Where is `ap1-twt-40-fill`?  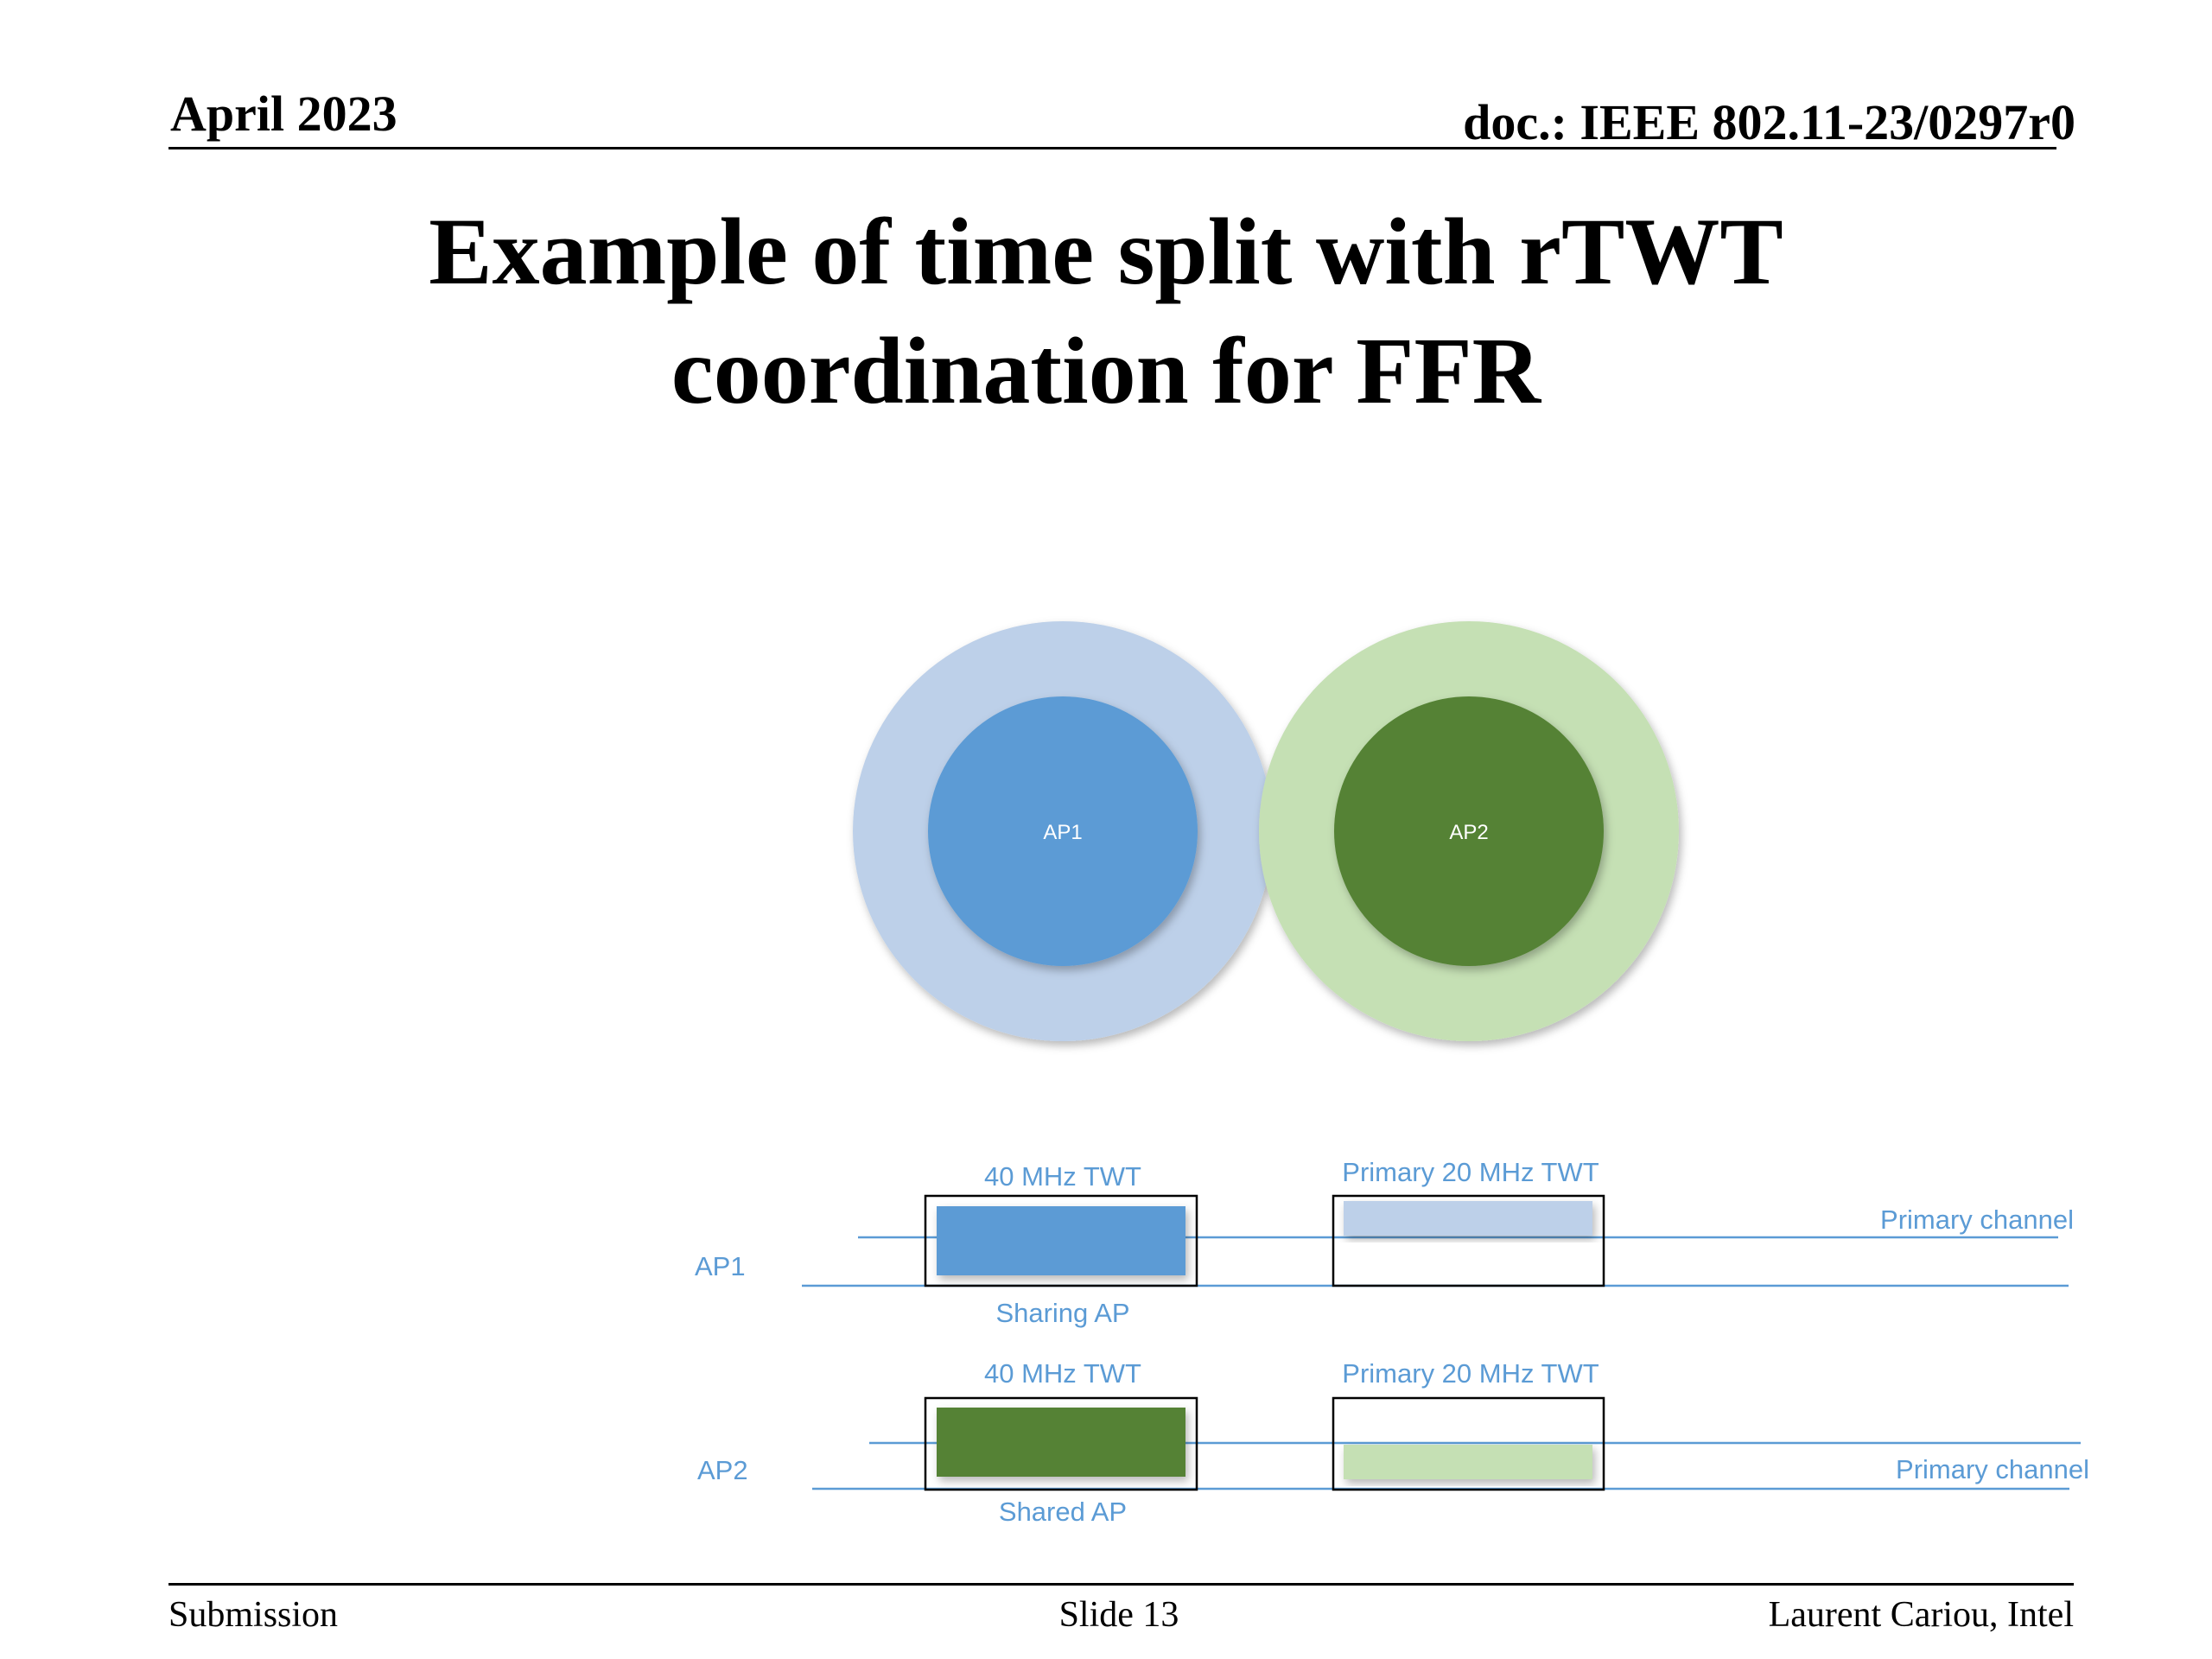 ap1-twt-40-fill is located at coordinates (1061, 1240).